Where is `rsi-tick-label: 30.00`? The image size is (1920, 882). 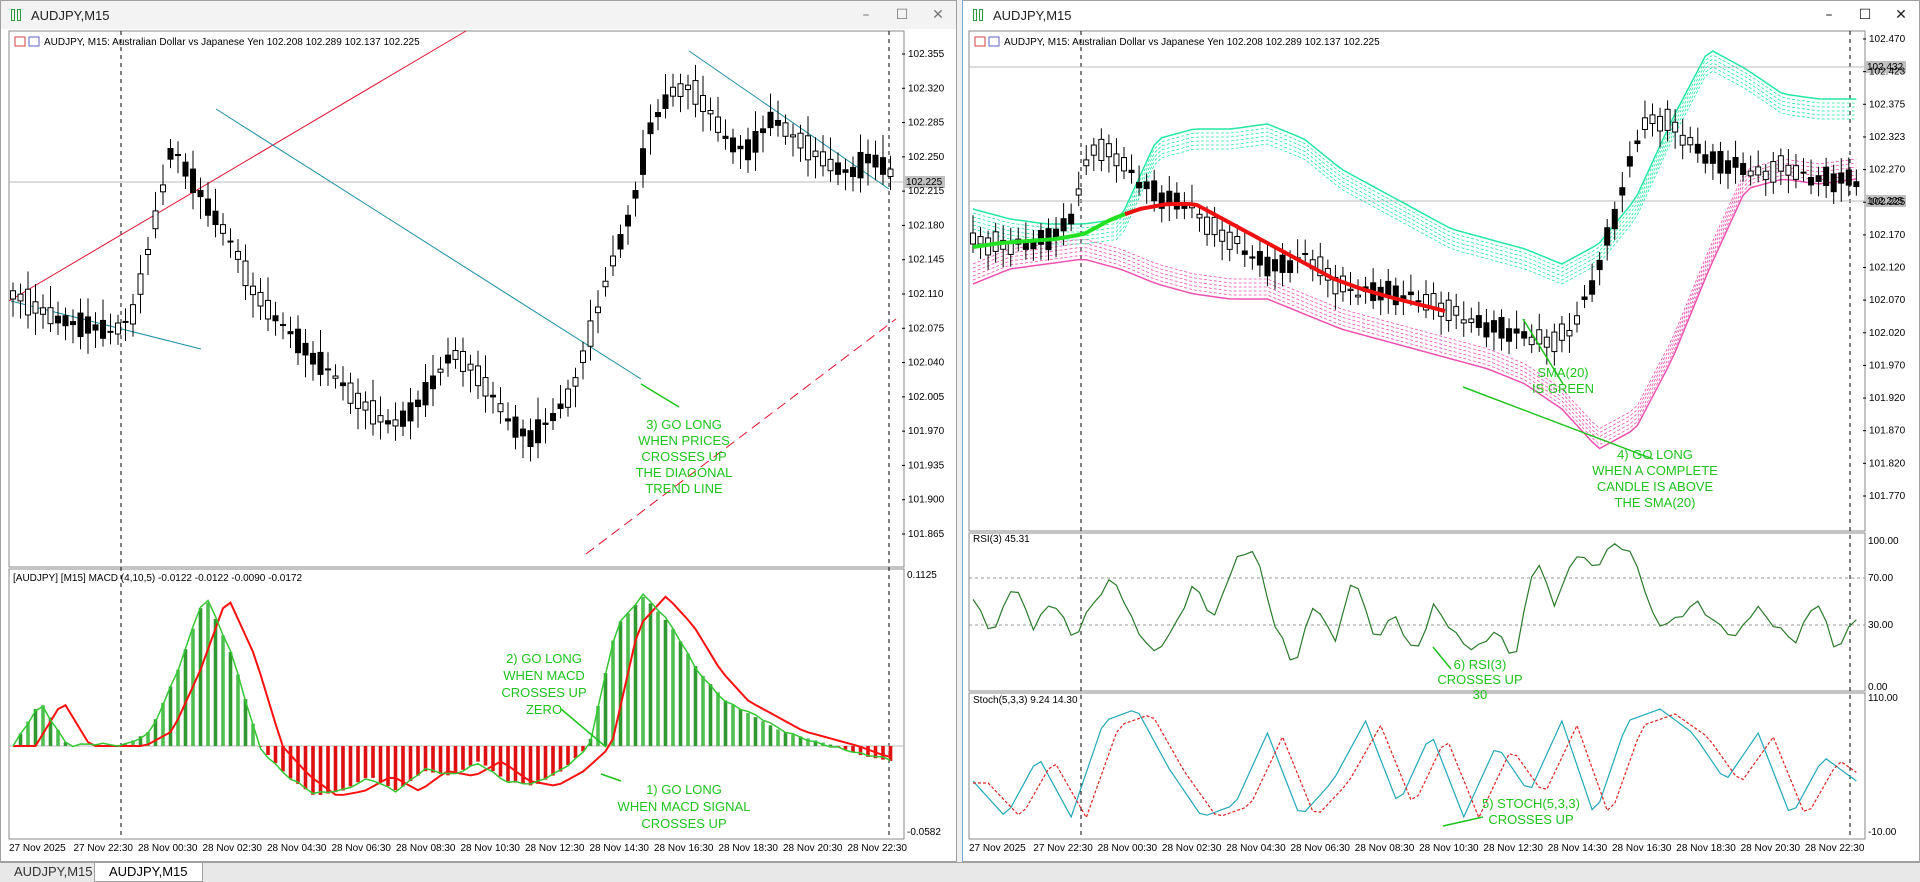 rsi-tick-label: 30.00 is located at coordinates (1880, 625).